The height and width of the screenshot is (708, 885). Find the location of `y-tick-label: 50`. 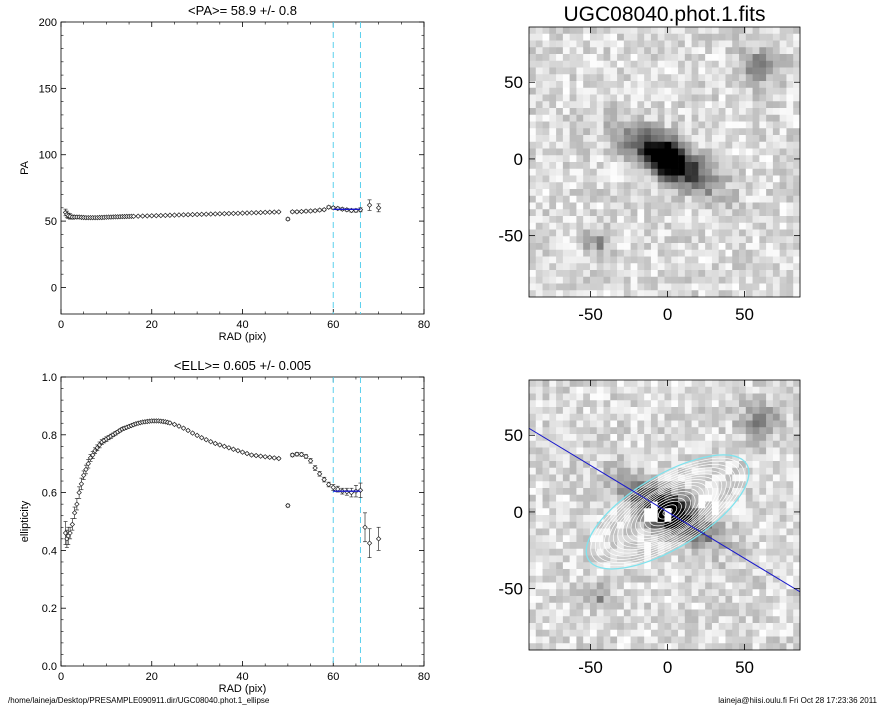

y-tick-label: 50 is located at coordinates (51, 222).